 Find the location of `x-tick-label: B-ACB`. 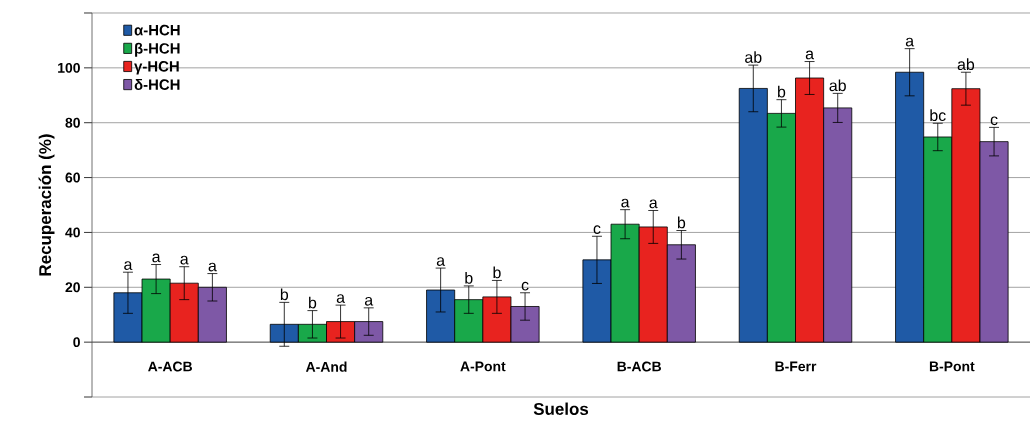

x-tick-label: B-ACB is located at coordinates (639, 366).